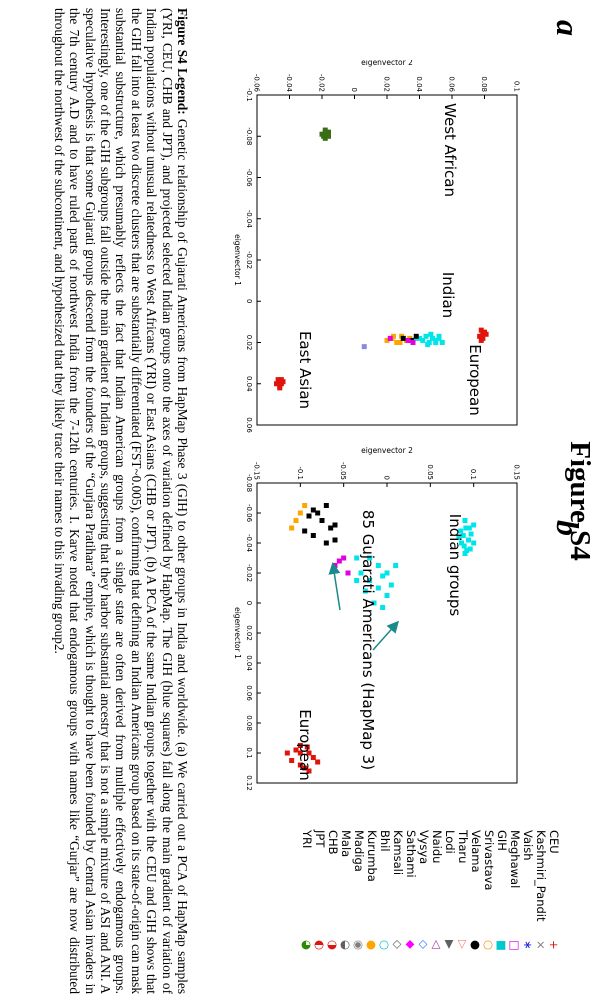 This screenshot has height=1002, width=600. Describe the element at coordinates (257, 83) in the screenshot. I see `panel-a-ytick-label: -0.06` at that location.